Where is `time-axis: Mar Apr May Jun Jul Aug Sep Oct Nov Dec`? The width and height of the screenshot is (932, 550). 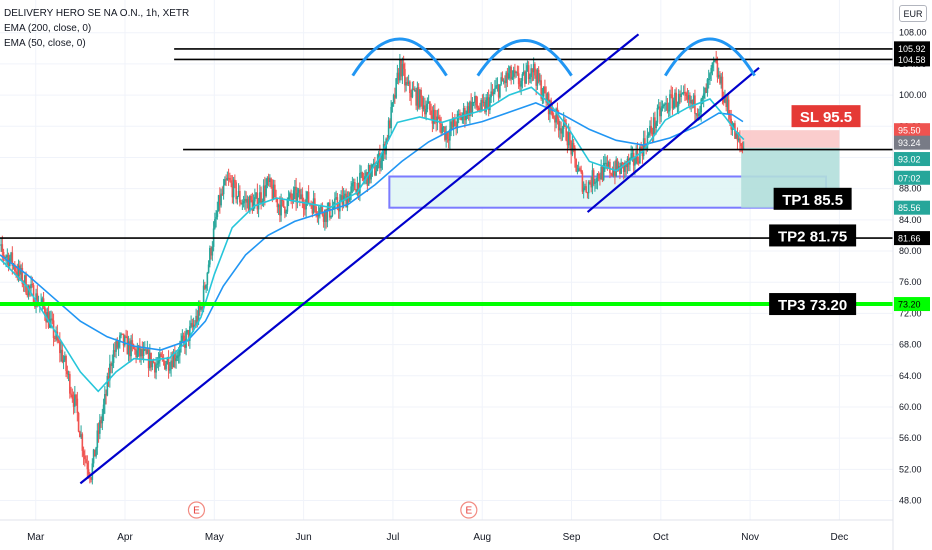 time-axis: Mar Apr May Jun Jul Aug Sep Oct Nov Dec is located at coordinates (446, 531).